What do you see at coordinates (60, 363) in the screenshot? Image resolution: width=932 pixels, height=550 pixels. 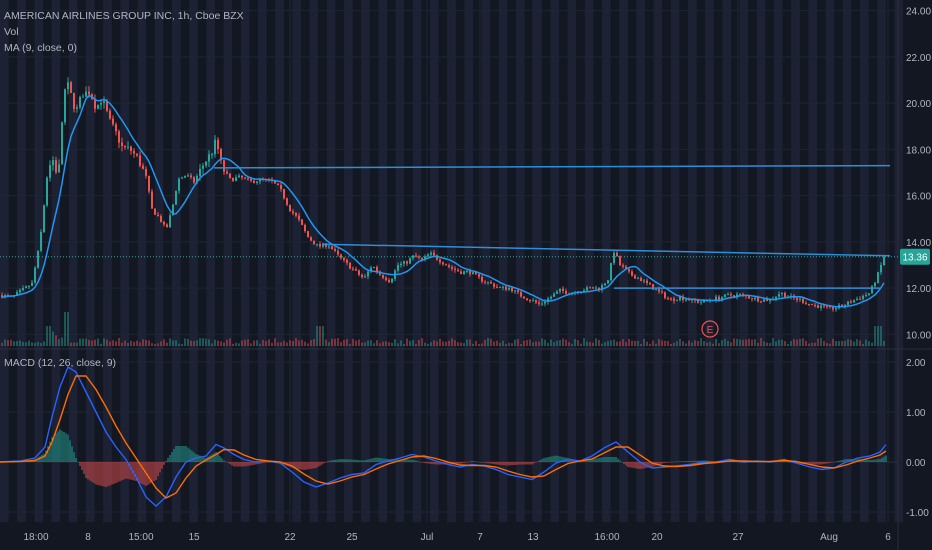 I see `macd-legend: MACD (12, 26, close, 9)` at bounding box center [60, 363].